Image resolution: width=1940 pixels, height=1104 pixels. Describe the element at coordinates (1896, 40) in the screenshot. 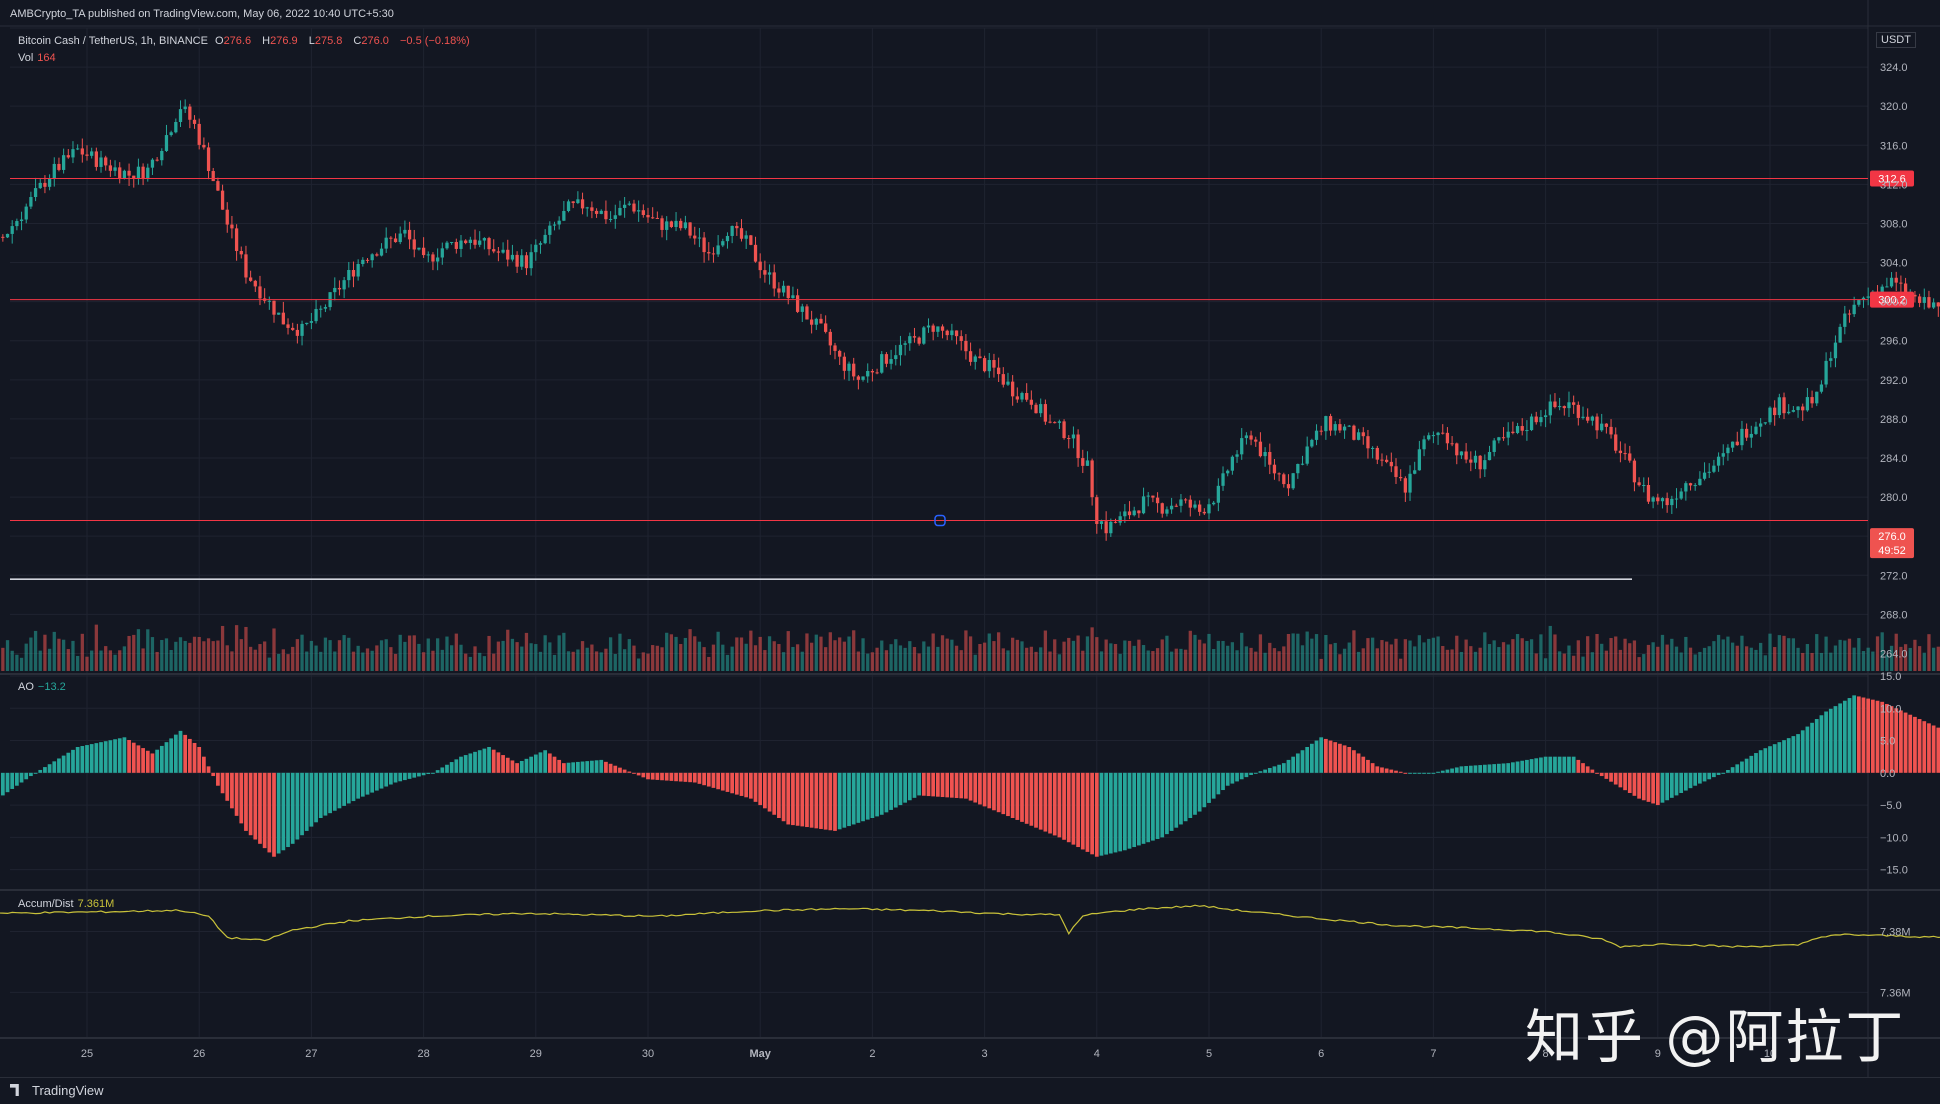

I see `price-unit-label: USDT` at that location.